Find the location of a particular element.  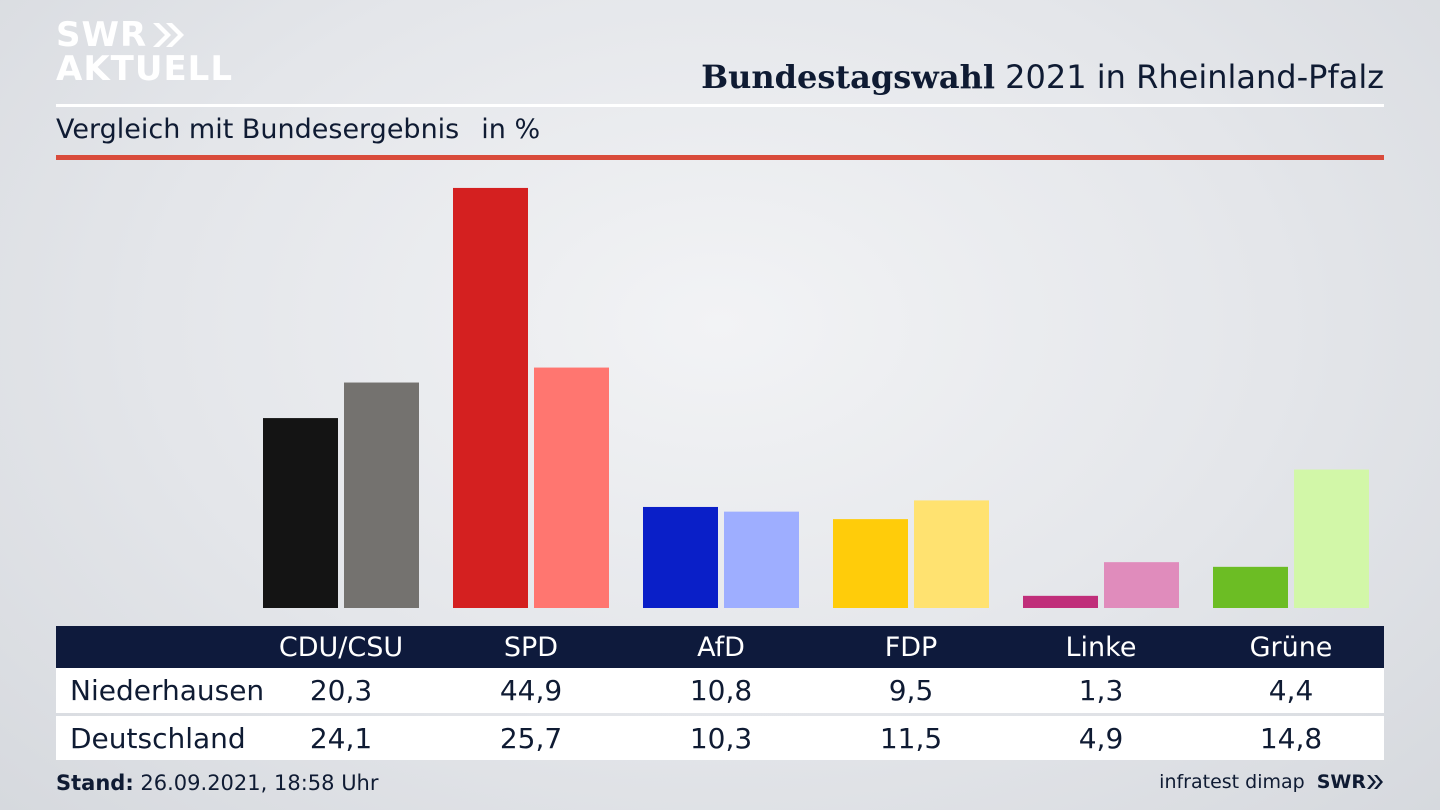

bar-spd-niederhausen is located at coordinates (490, 398).